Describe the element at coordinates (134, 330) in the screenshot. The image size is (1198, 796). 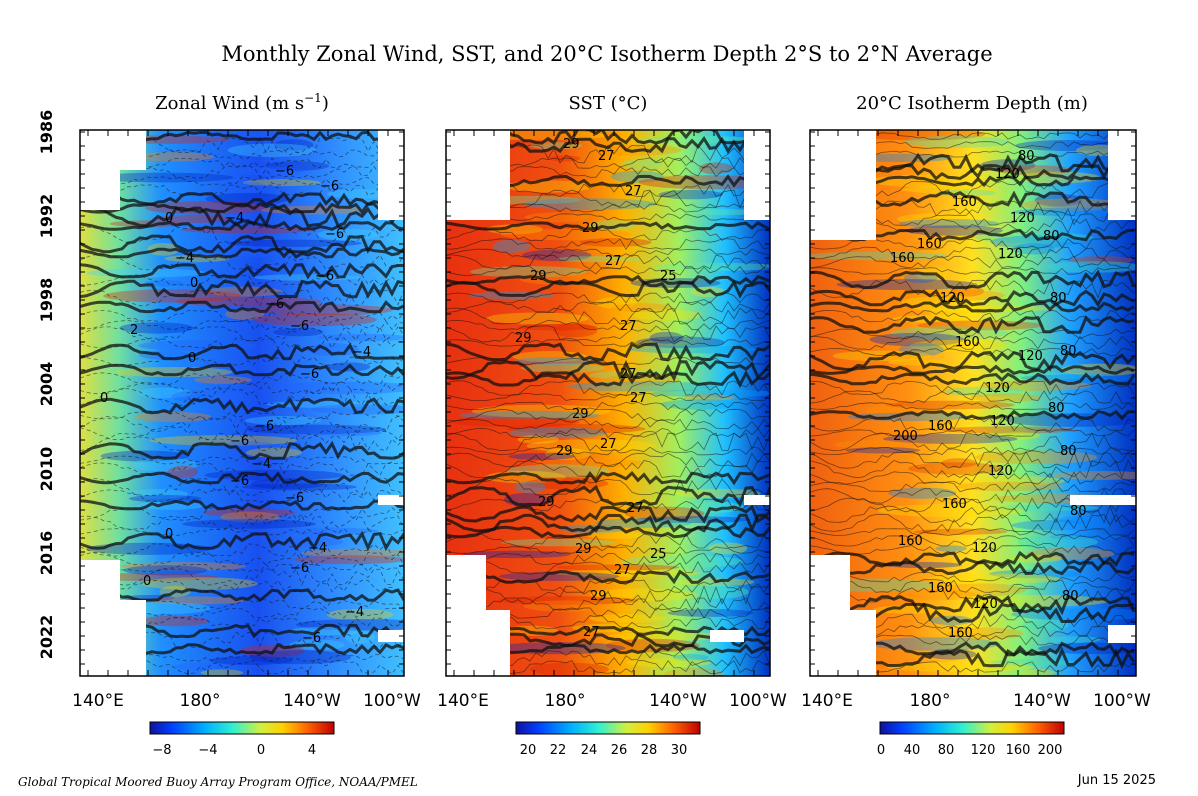
I see `contour-label: 2` at that location.